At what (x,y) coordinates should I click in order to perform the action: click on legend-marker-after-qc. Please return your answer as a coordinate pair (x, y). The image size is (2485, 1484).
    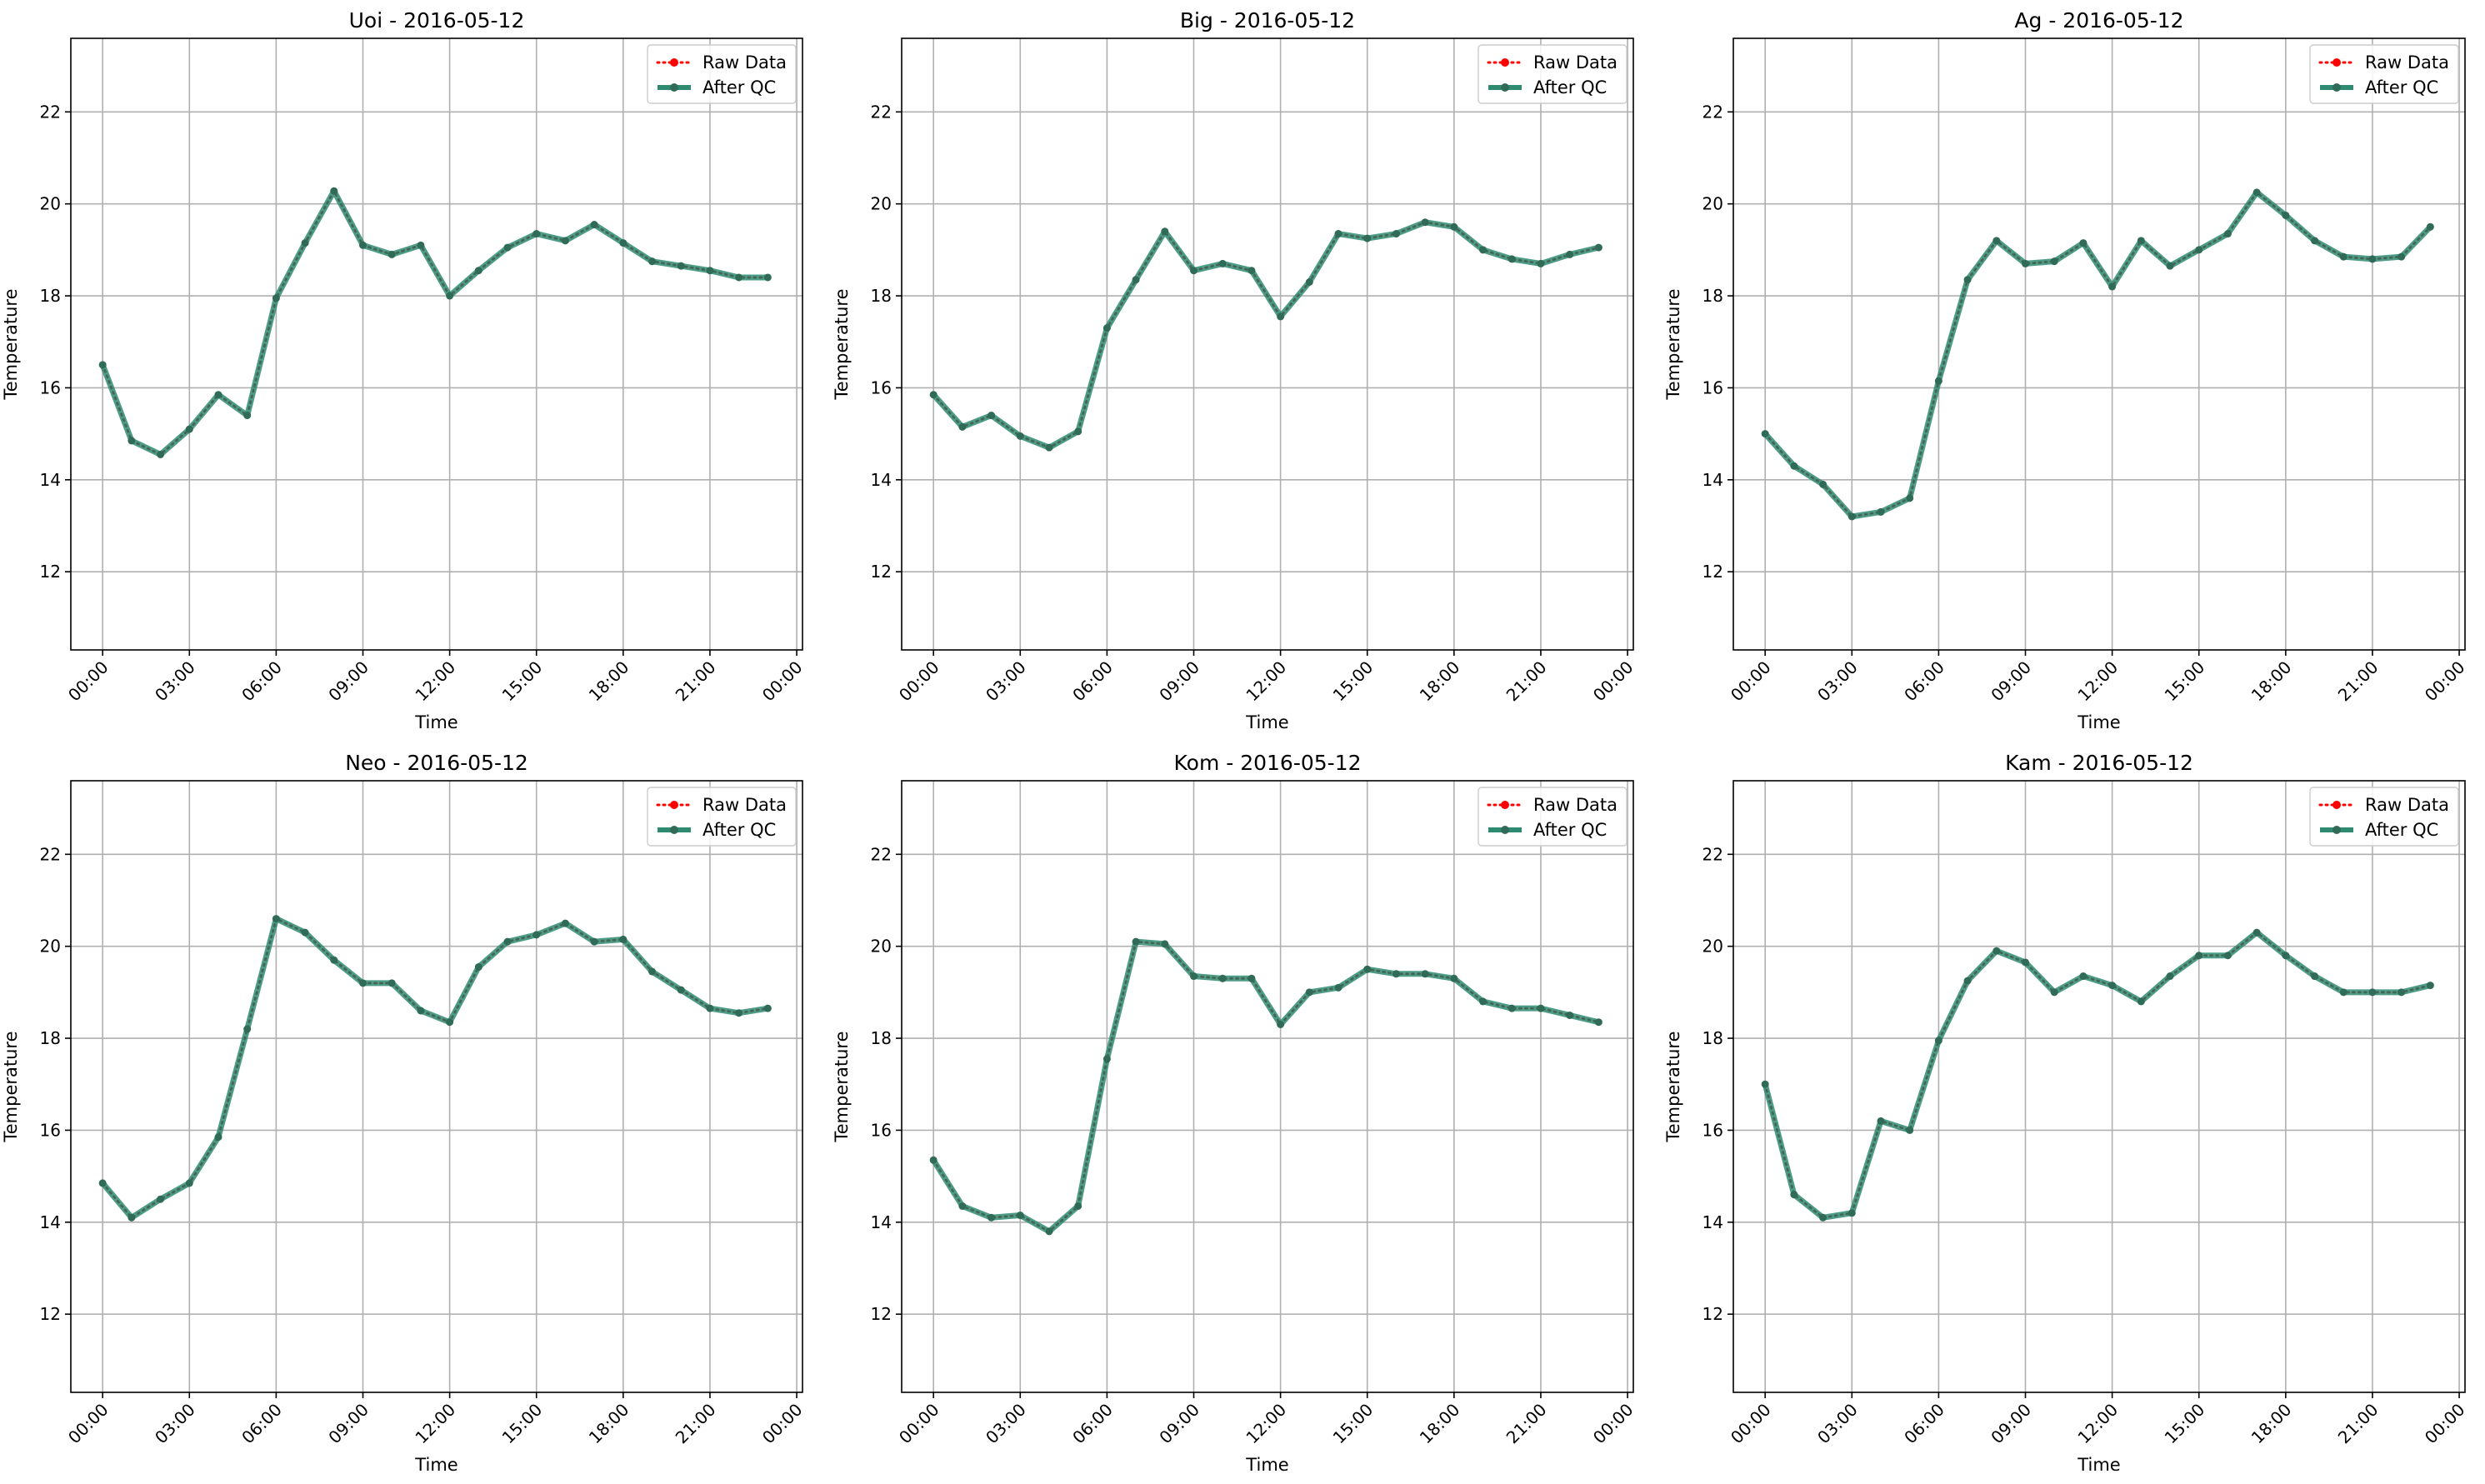
    Looking at the image, I should click on (2336, 87).